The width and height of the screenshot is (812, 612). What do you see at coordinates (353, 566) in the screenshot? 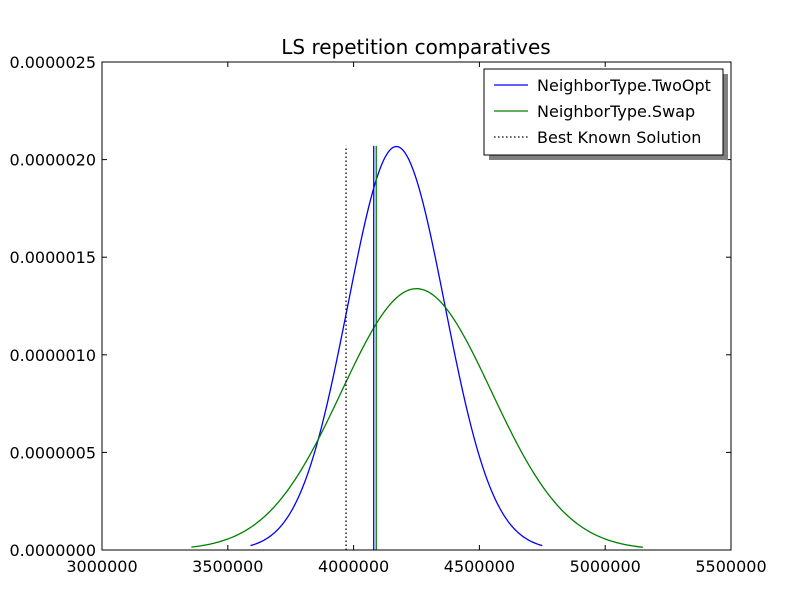
I see `x-tick-label: 4000000` at bounding box center [353, 566].